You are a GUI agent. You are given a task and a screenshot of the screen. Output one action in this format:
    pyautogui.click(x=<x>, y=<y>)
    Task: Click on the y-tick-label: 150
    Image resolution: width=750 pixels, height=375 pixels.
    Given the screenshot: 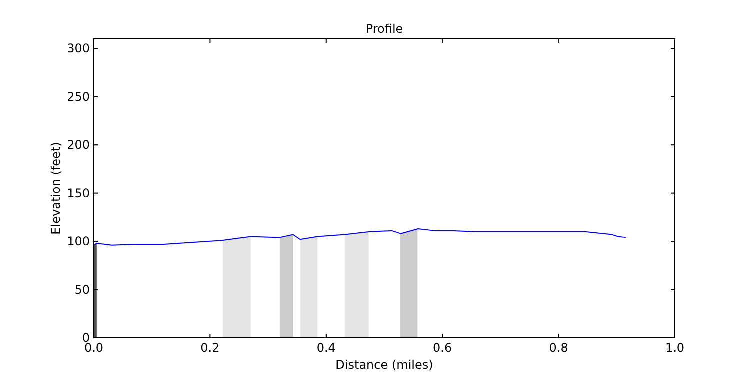 What is the action you would take?
    pyautogui.click(x=78, y=193)
    